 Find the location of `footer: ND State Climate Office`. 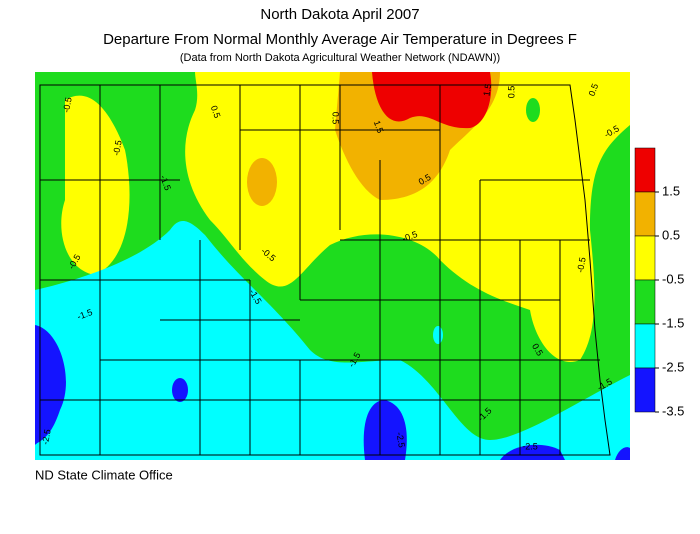

footer: ND State Climate Office is located at coordinates (104, 474).